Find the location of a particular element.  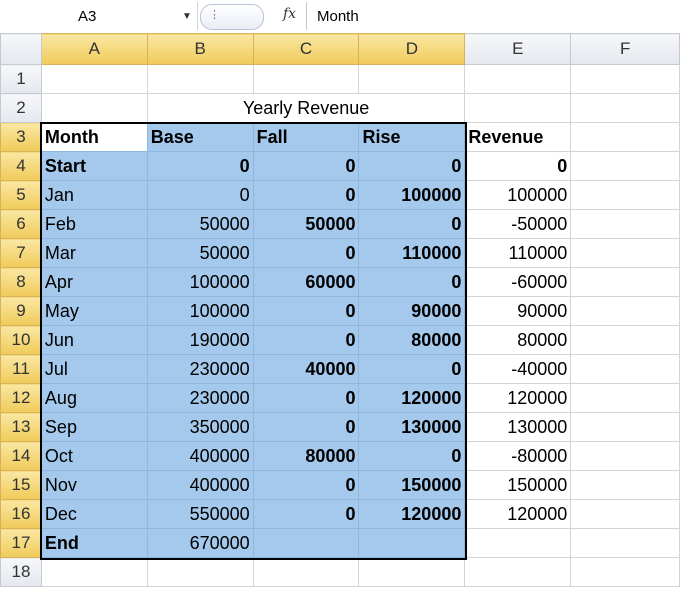

row-header-2: 2 is located at coordinates (21, 108).